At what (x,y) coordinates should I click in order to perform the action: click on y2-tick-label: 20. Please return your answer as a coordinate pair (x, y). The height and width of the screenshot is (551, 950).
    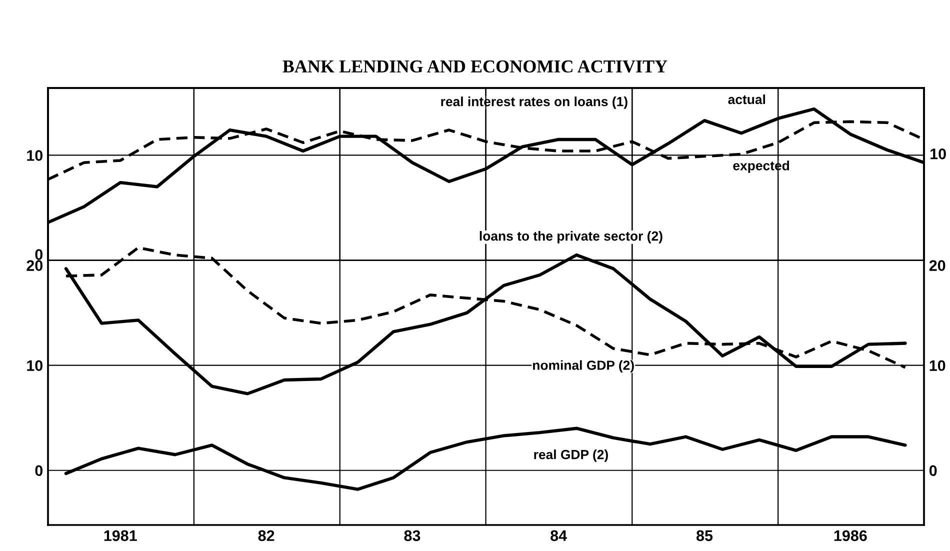
    Looking at the image, I should click on (937, 265).